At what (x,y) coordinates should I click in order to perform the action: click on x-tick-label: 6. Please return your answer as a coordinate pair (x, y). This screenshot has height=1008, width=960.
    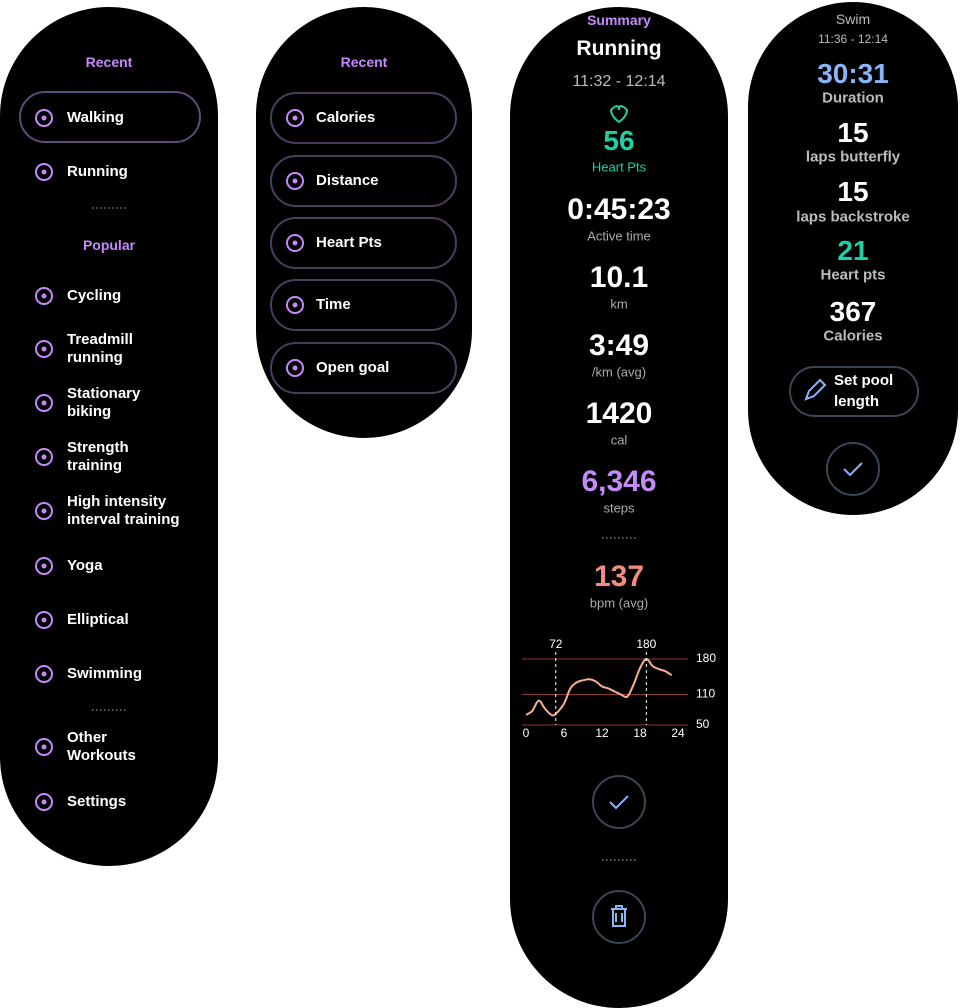
    Looking at the image, I should click on (564, 733).